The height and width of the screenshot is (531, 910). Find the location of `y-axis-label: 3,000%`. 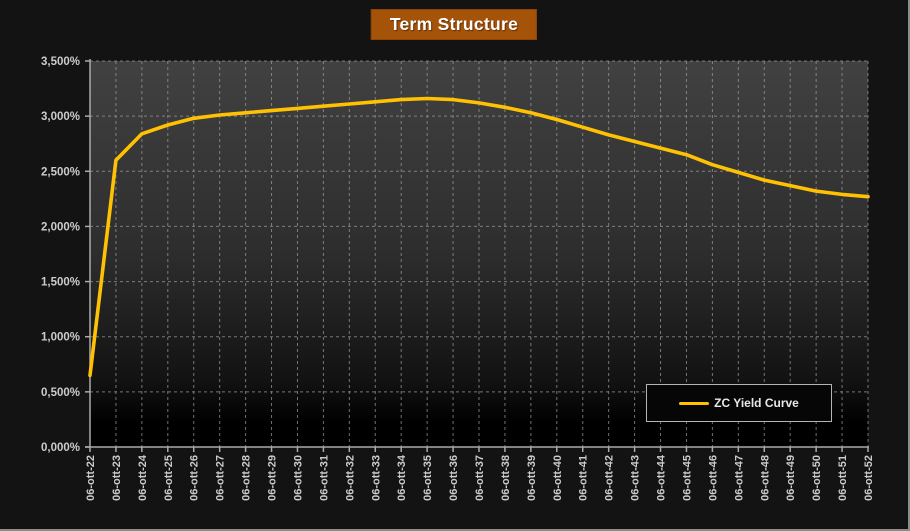

y-axis-label: 3,000% is located at coordinates (60, 117).